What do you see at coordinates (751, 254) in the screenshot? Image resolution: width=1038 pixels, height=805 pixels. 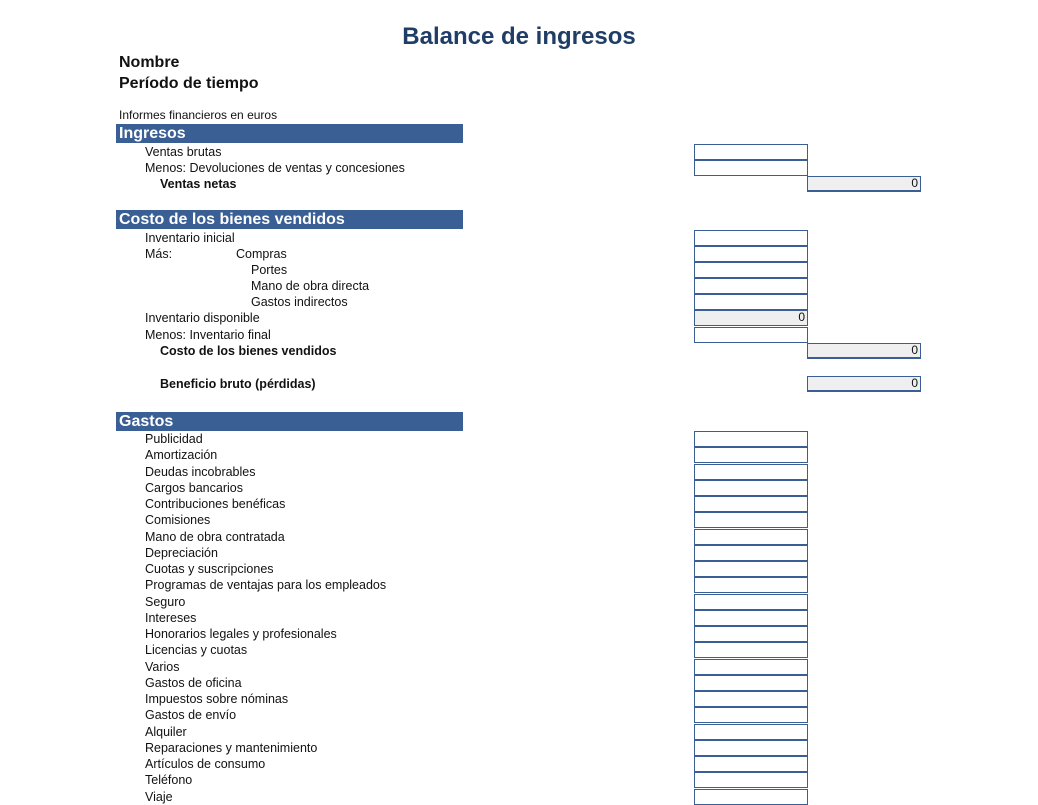 I see `costo-row-1-input-field` at bounding box center [751, 254].